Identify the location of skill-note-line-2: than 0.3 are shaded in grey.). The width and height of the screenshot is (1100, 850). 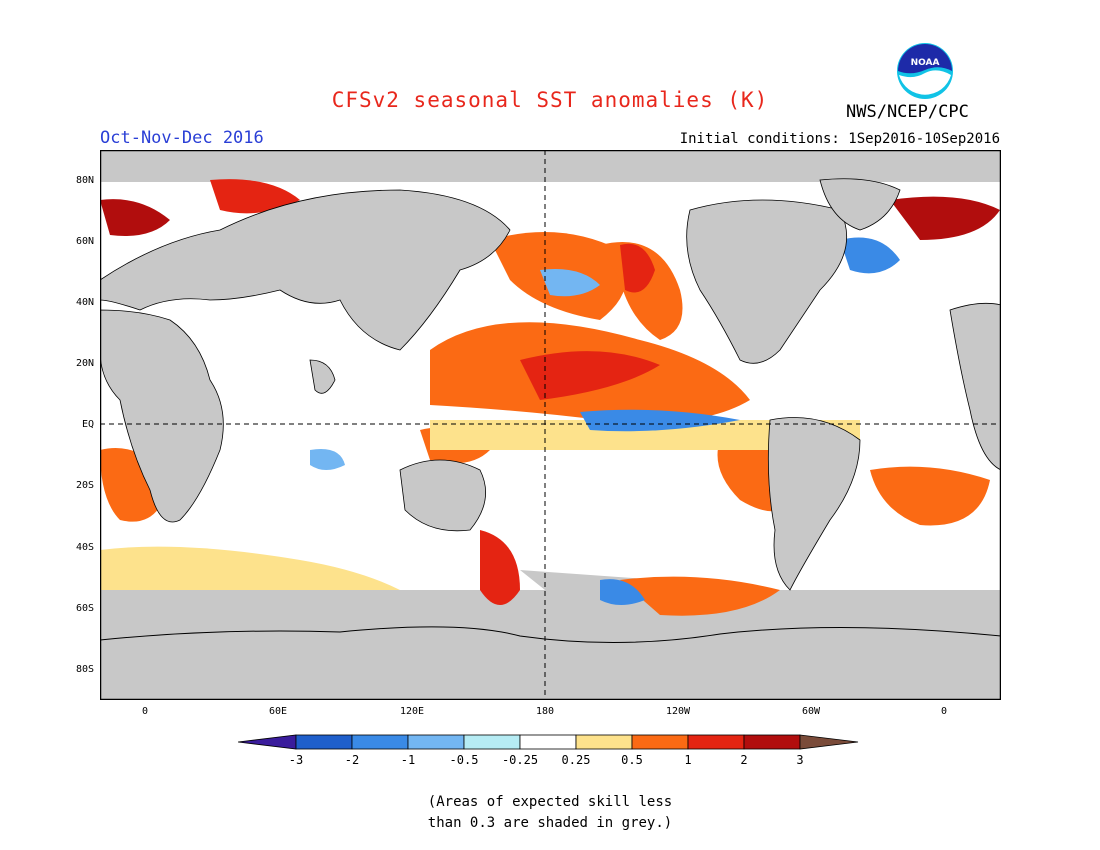
(550, 823).